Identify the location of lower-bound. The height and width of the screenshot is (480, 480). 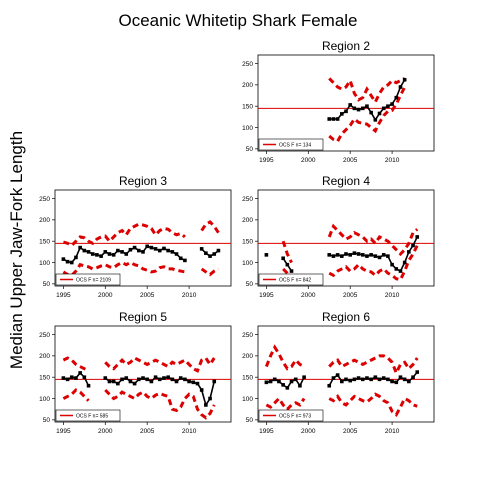
(141, 268).